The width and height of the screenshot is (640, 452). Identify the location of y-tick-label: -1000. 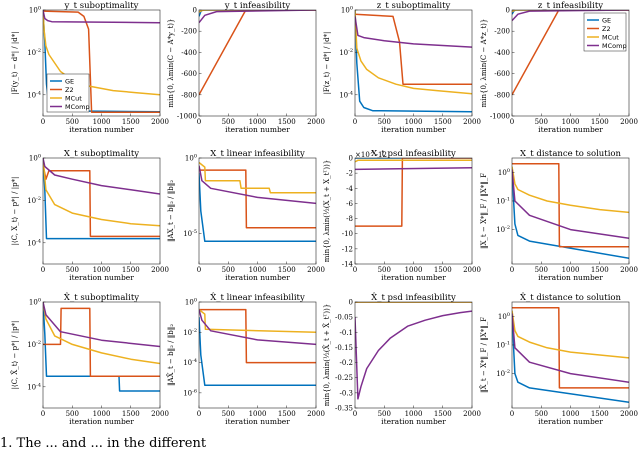
(500, 117).